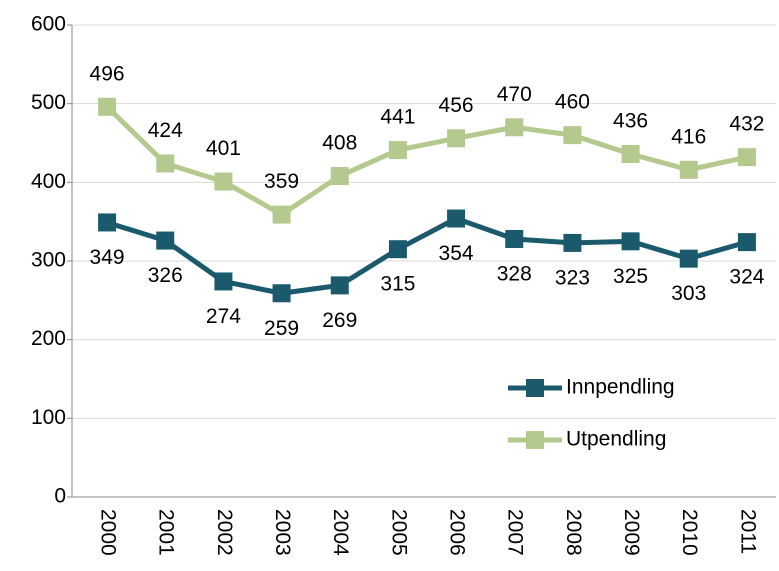 The width and height of the screenshot is (779, 571). Describe the element at coordinates (166, 532) in the screenshot. I see `x-tick-label: 2001` at that location.